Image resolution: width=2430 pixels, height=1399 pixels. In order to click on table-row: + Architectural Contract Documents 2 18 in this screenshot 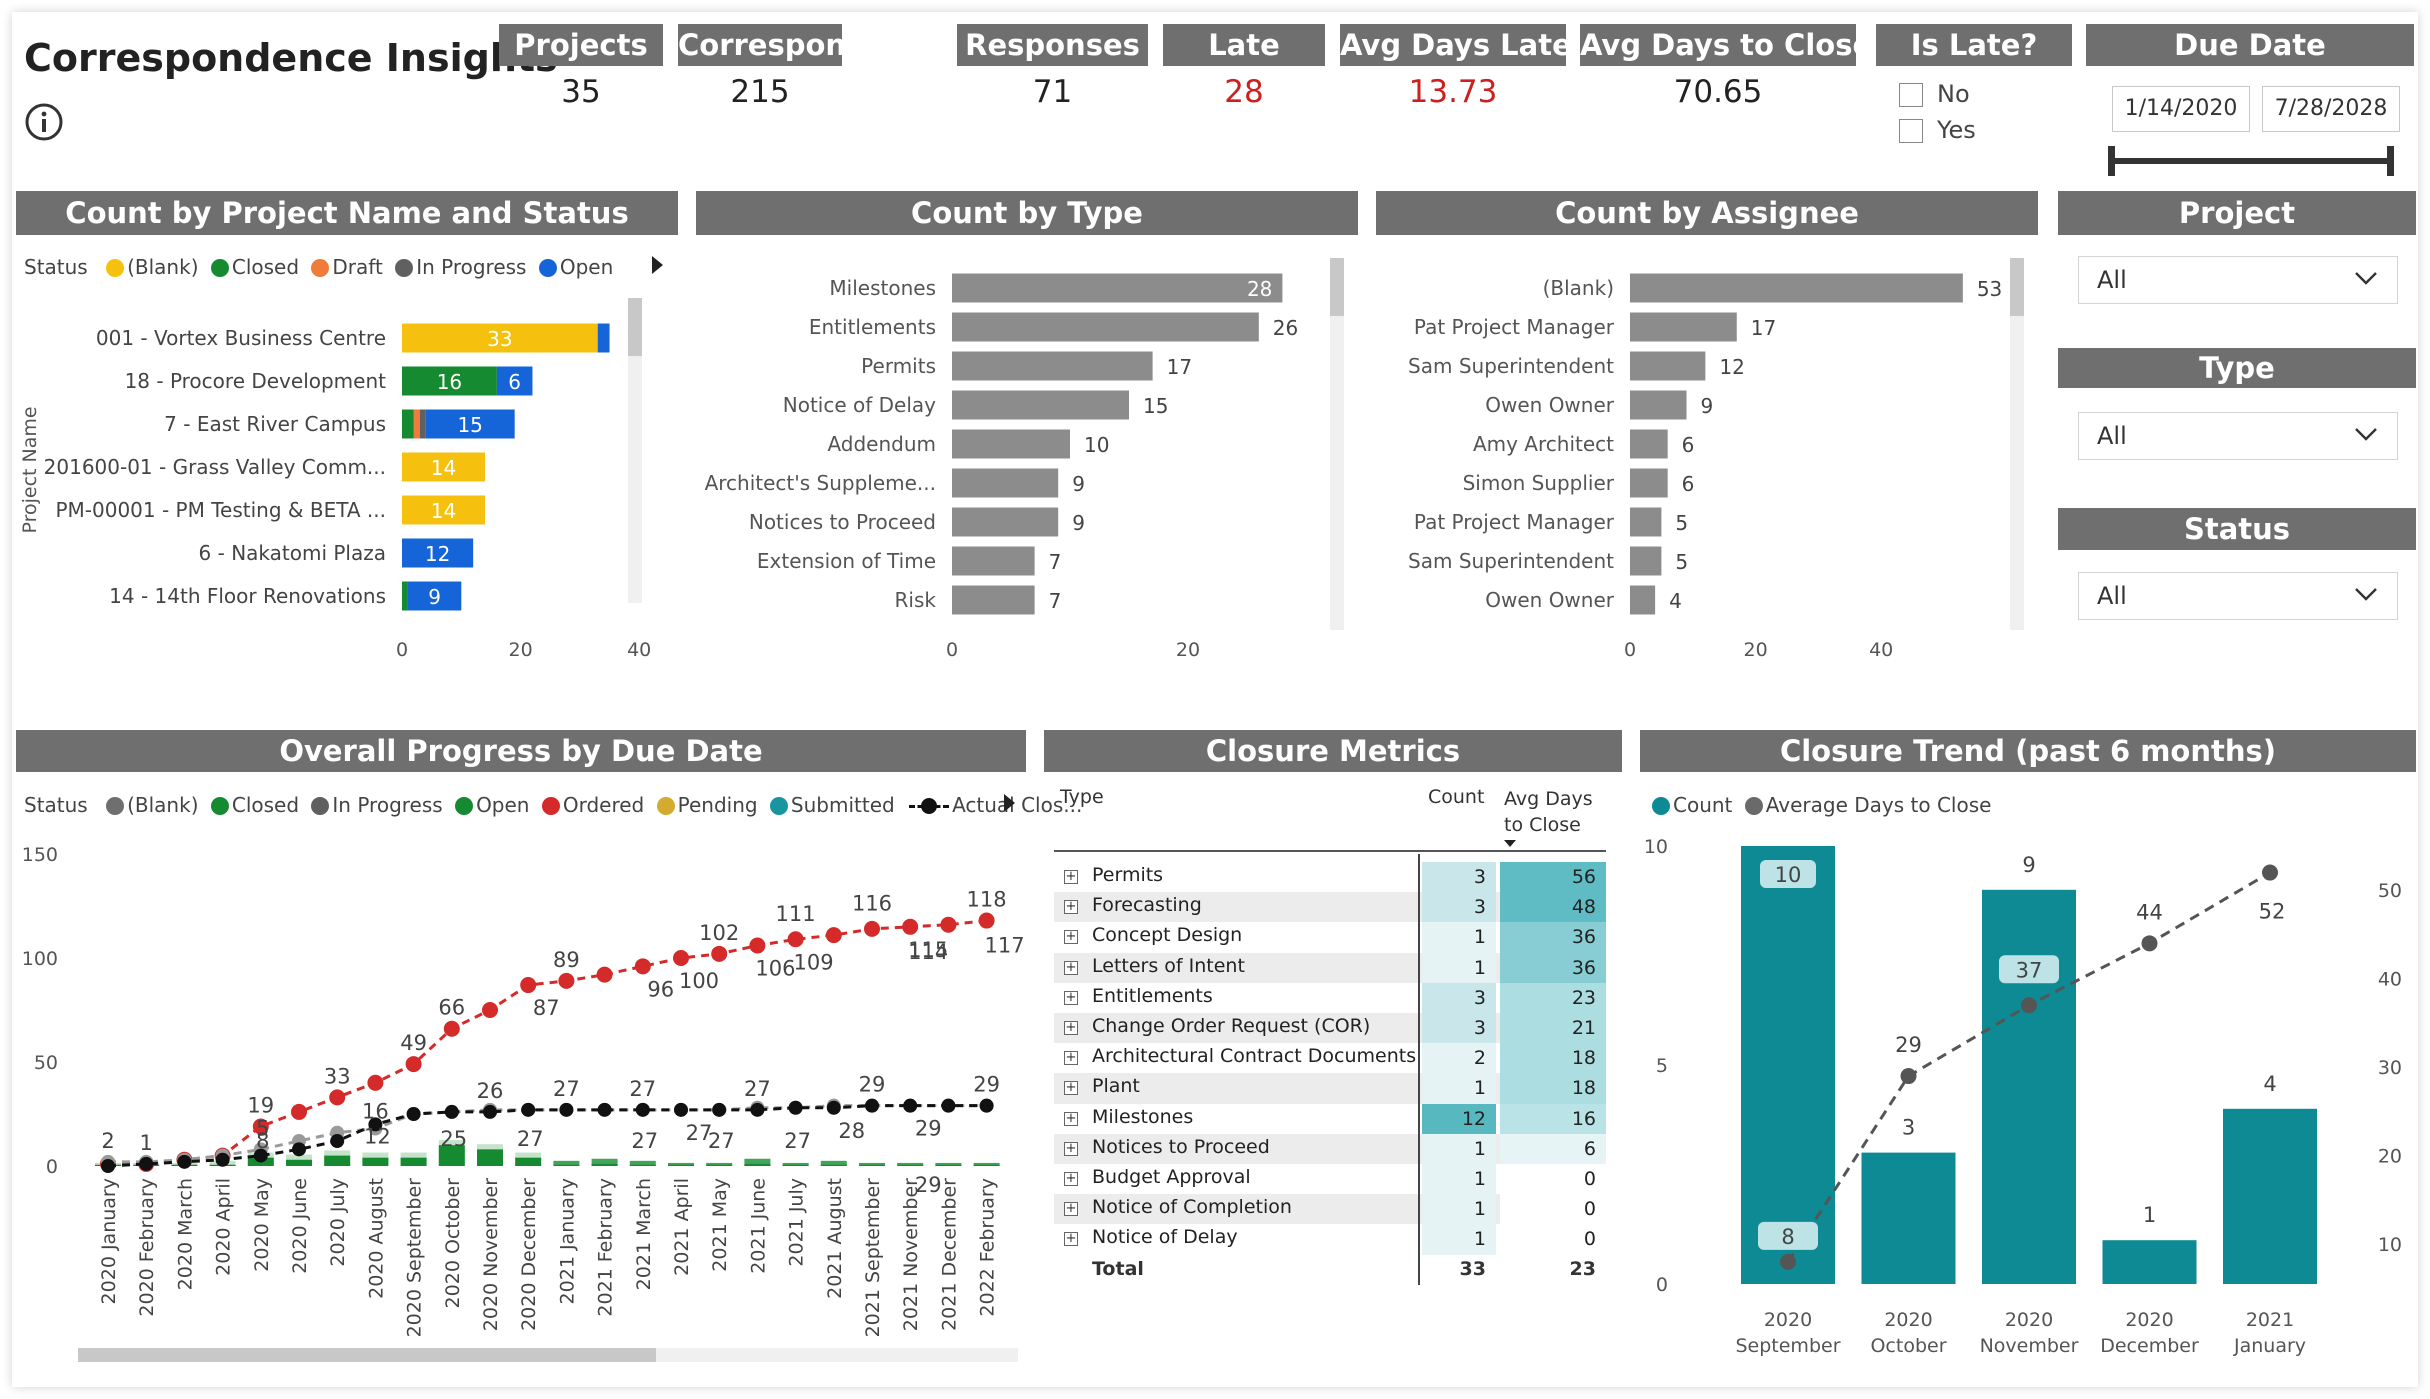, I will do `click(1330, 1058)`.